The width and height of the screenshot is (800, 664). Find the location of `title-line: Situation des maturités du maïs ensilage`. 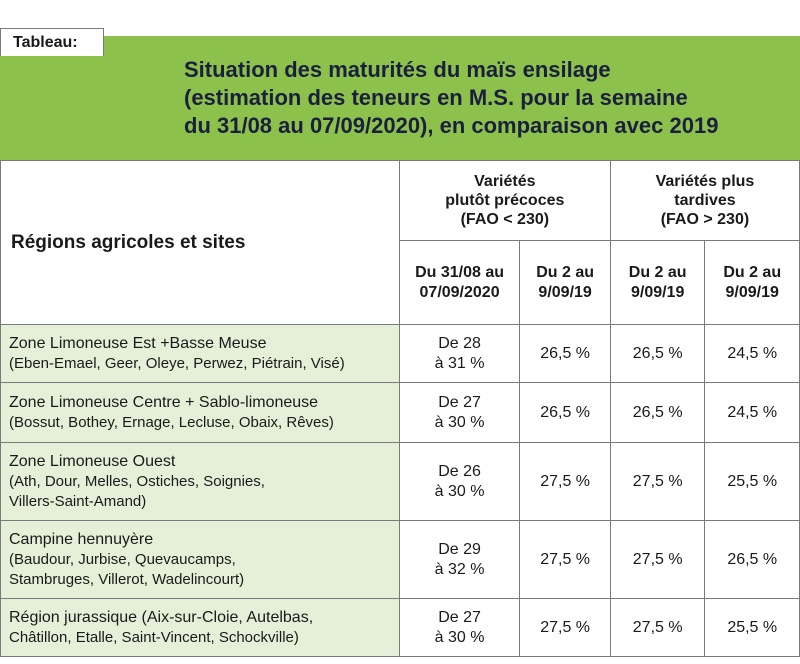

title-line: Situation des maturités du maïs ensilage is located at coordinates (397, 69).